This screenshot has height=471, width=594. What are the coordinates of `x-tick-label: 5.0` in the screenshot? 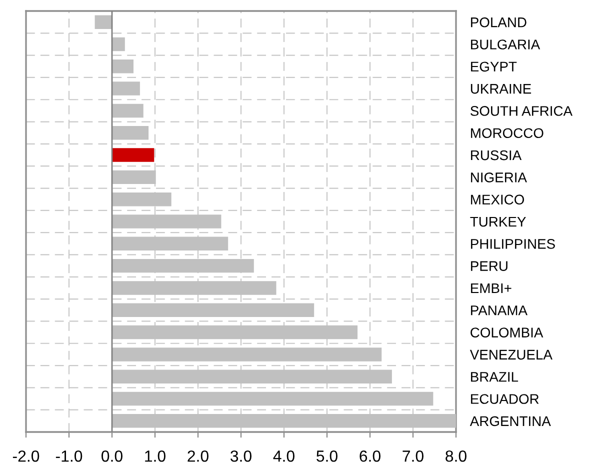 It's located at (327, 456).